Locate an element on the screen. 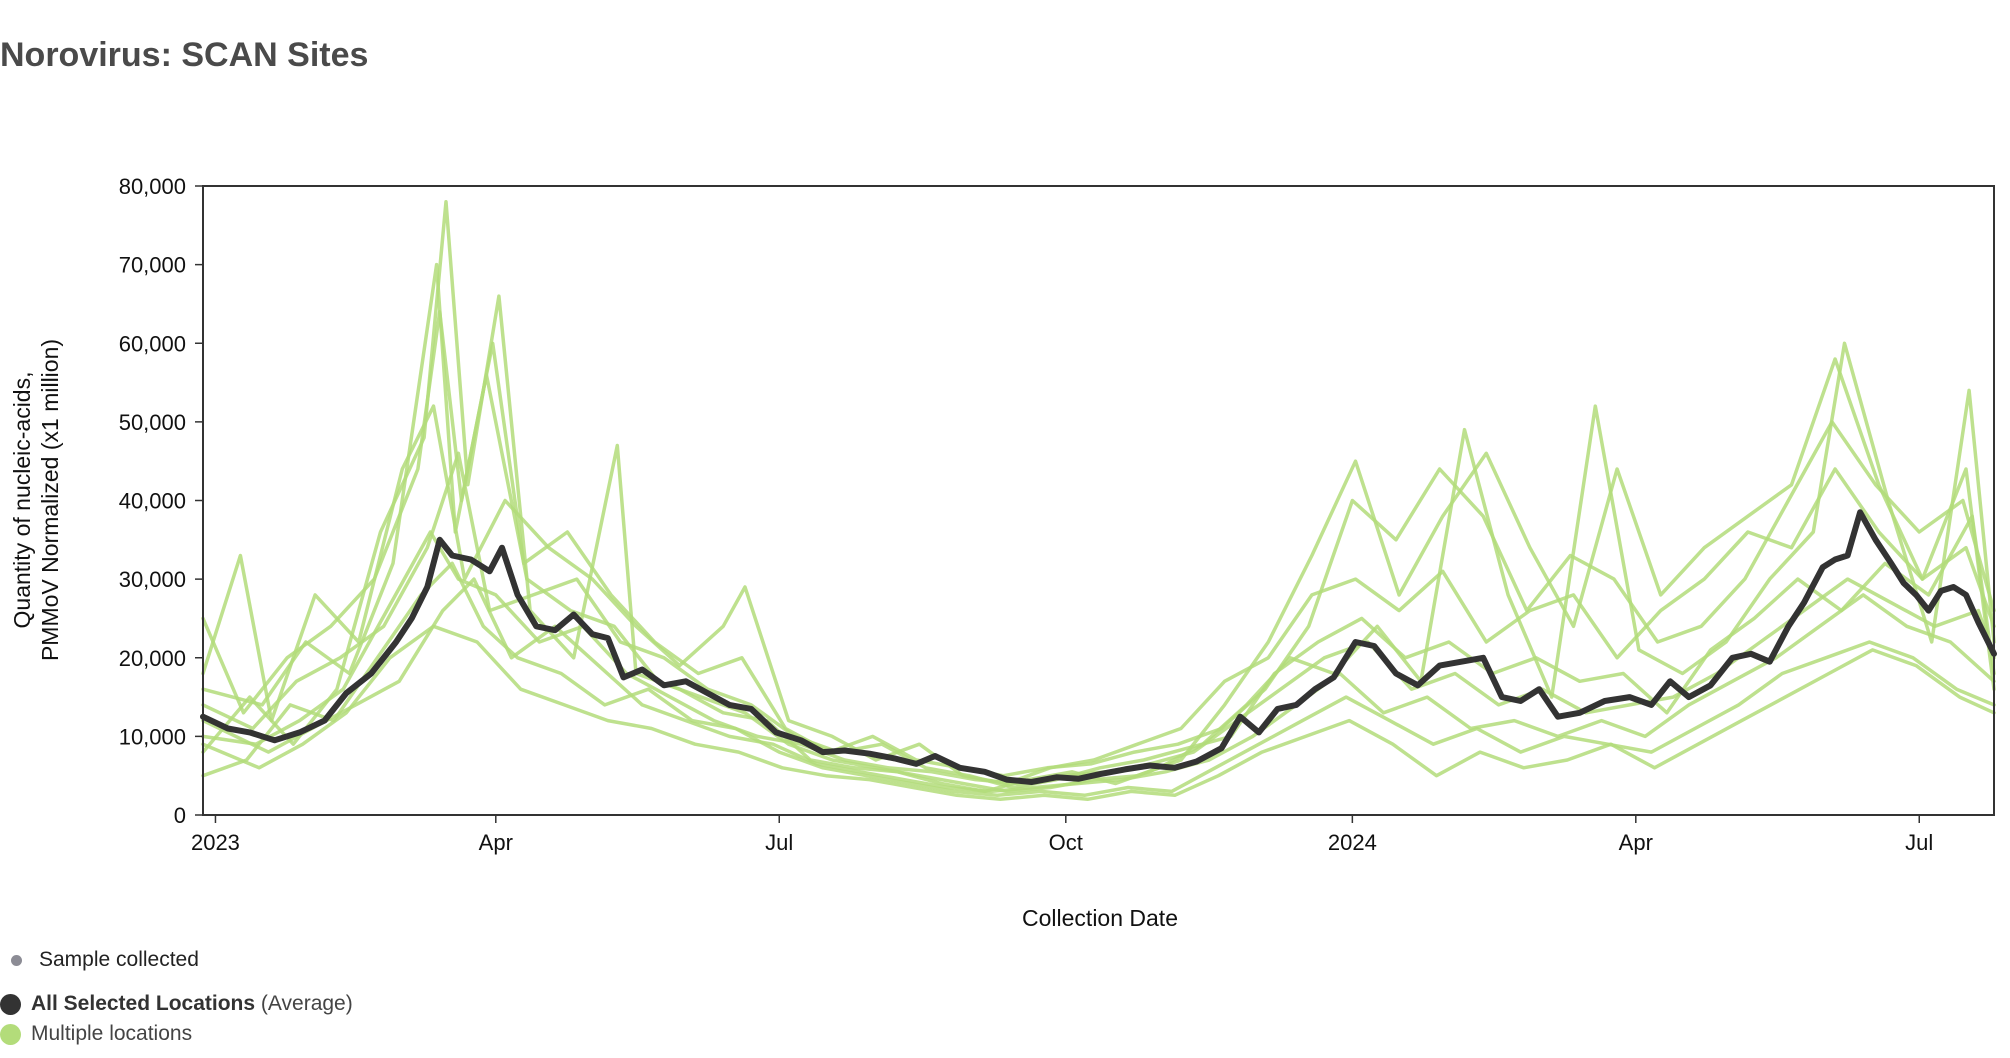 This screenshot has width=2010, height=1058. y-axis-title-line-2: PMMoV Normalized (x1 million) is located at coordinates (50, 500).